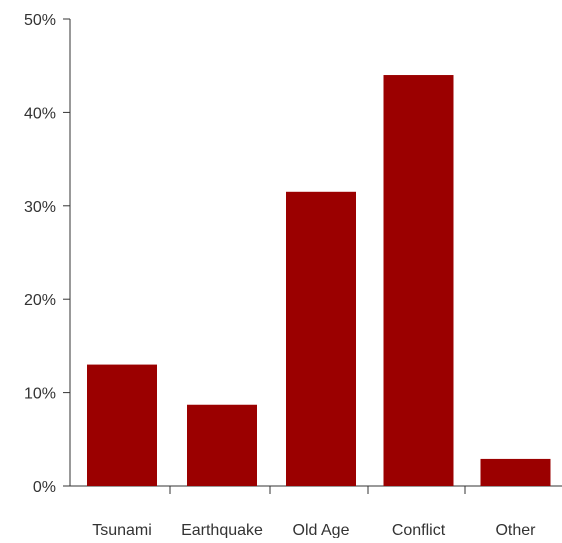  Describe the element at coordinates (321, 339) in the screenshot. I see `bar-old-age` at that location.